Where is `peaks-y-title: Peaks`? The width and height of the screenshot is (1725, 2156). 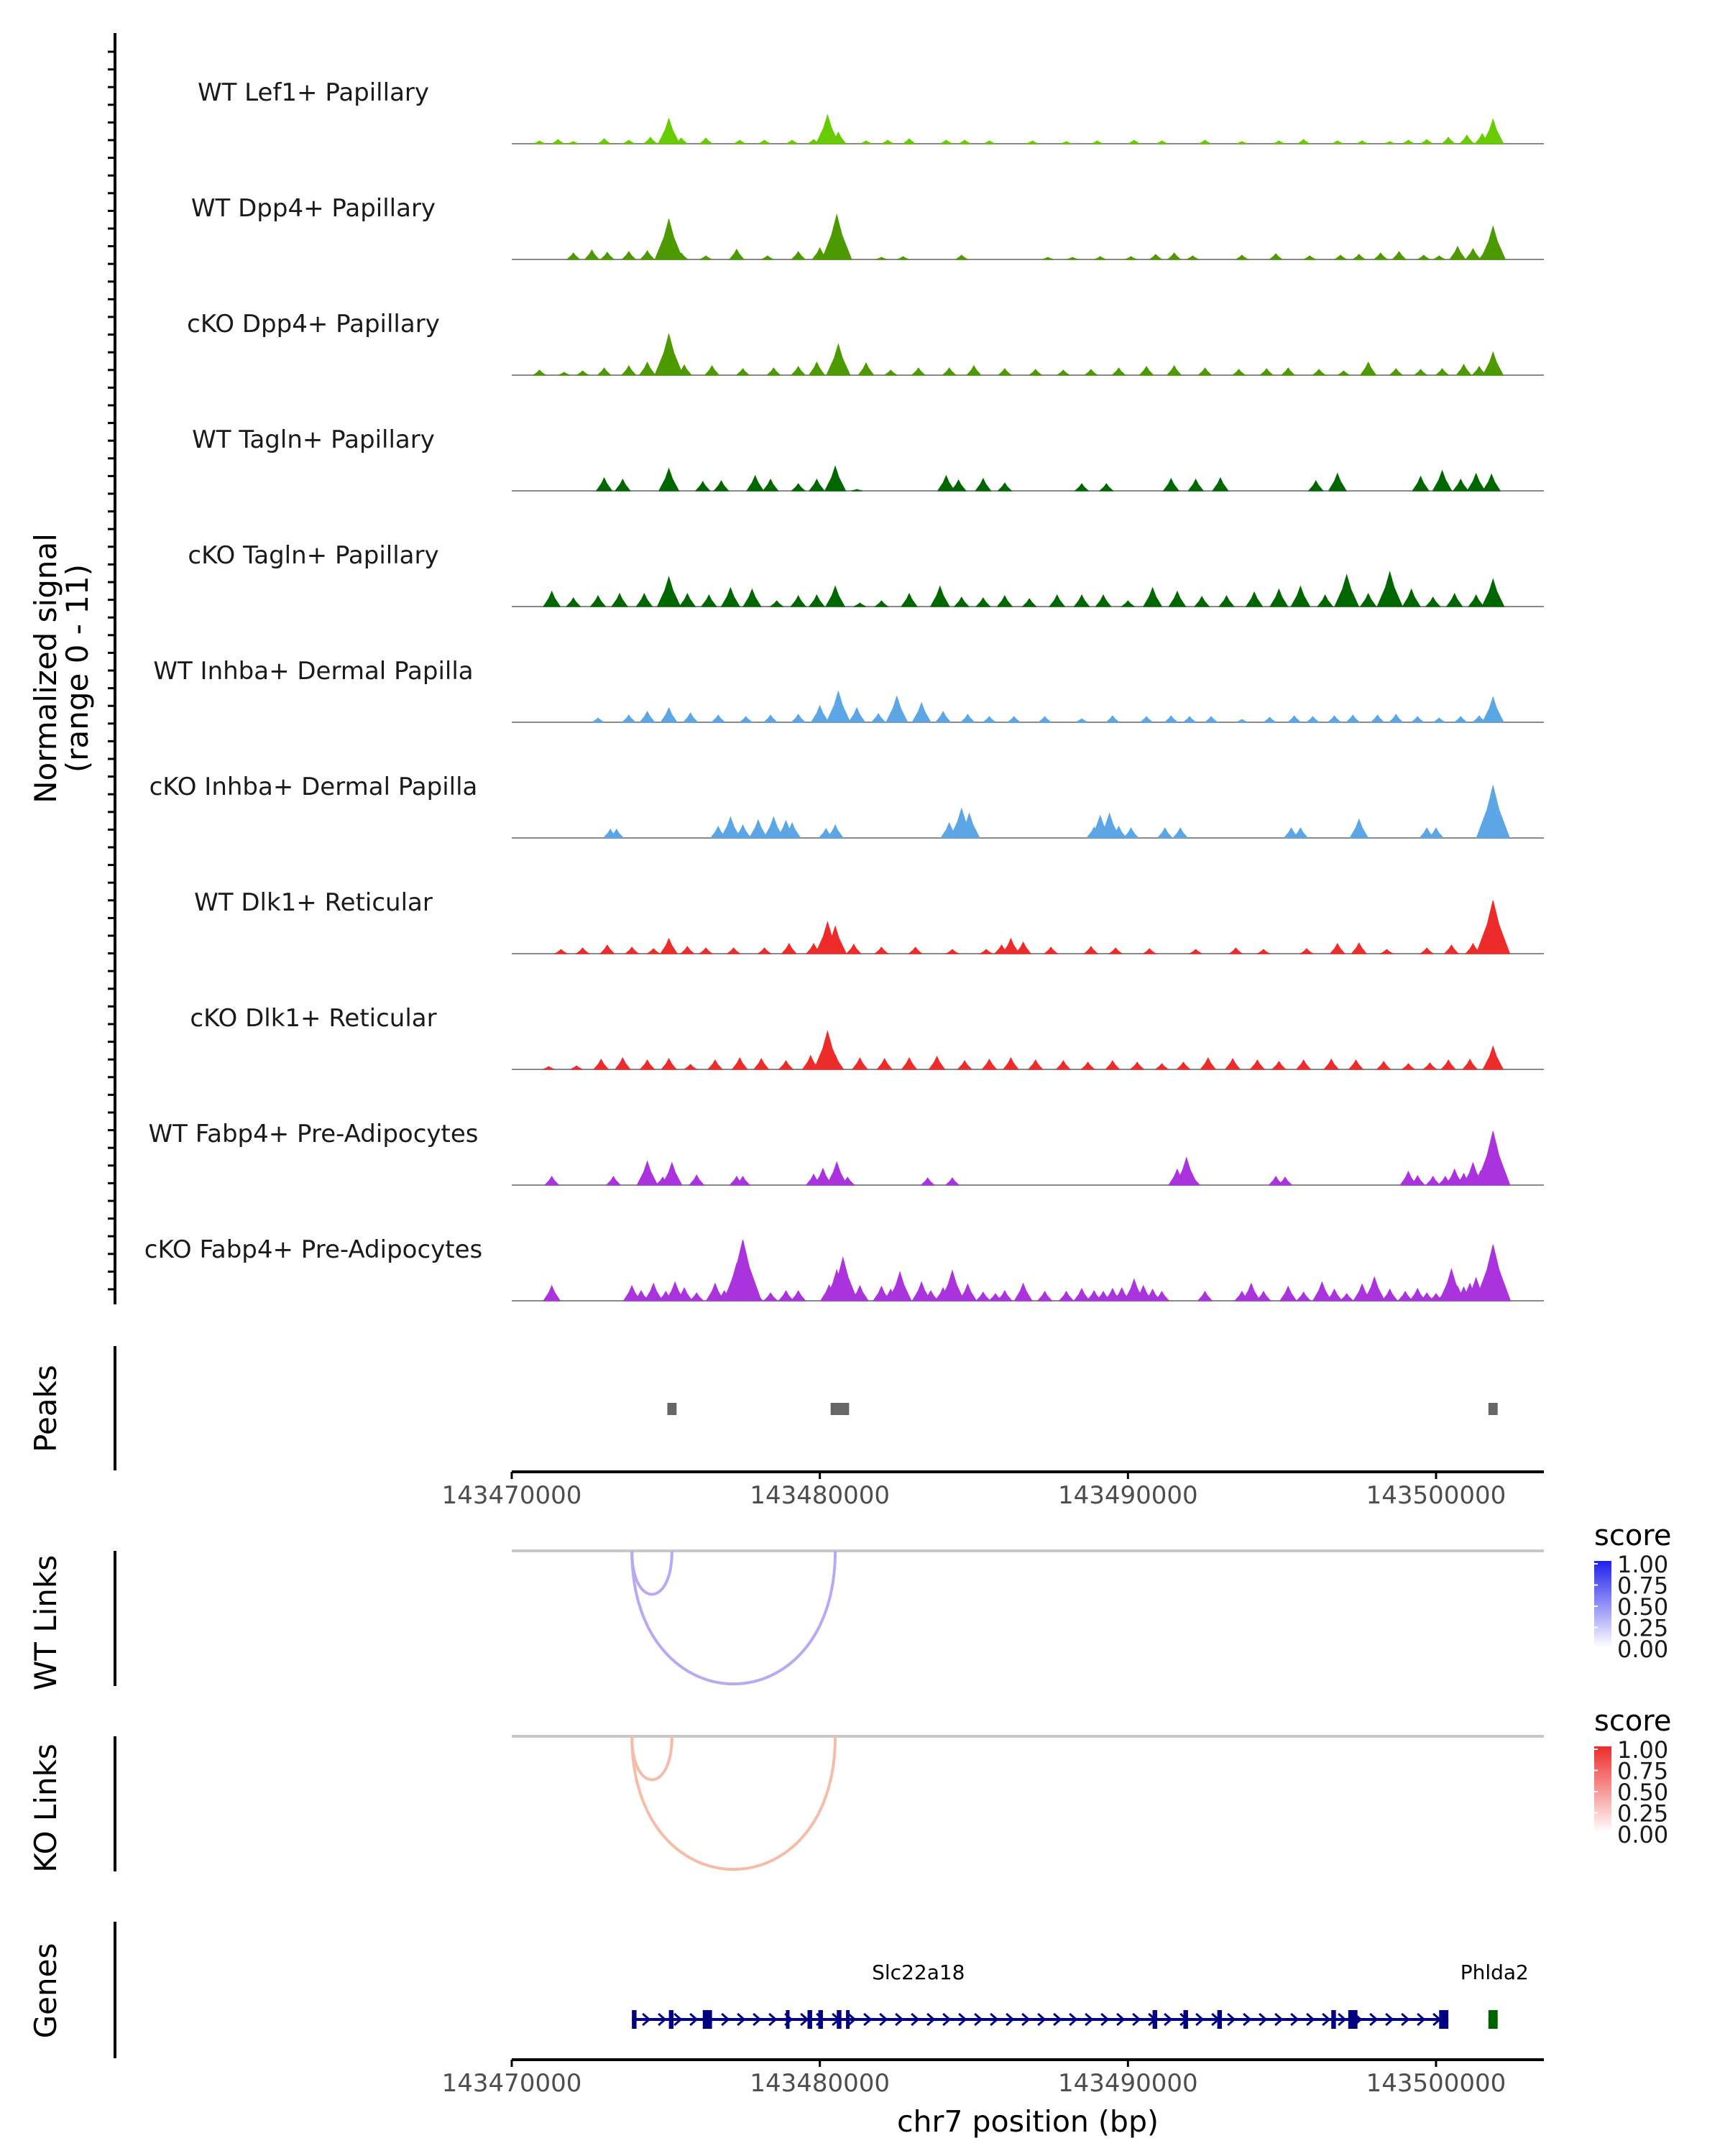
peaks-y-title: Peaks is located at coordinates (45, 1409).